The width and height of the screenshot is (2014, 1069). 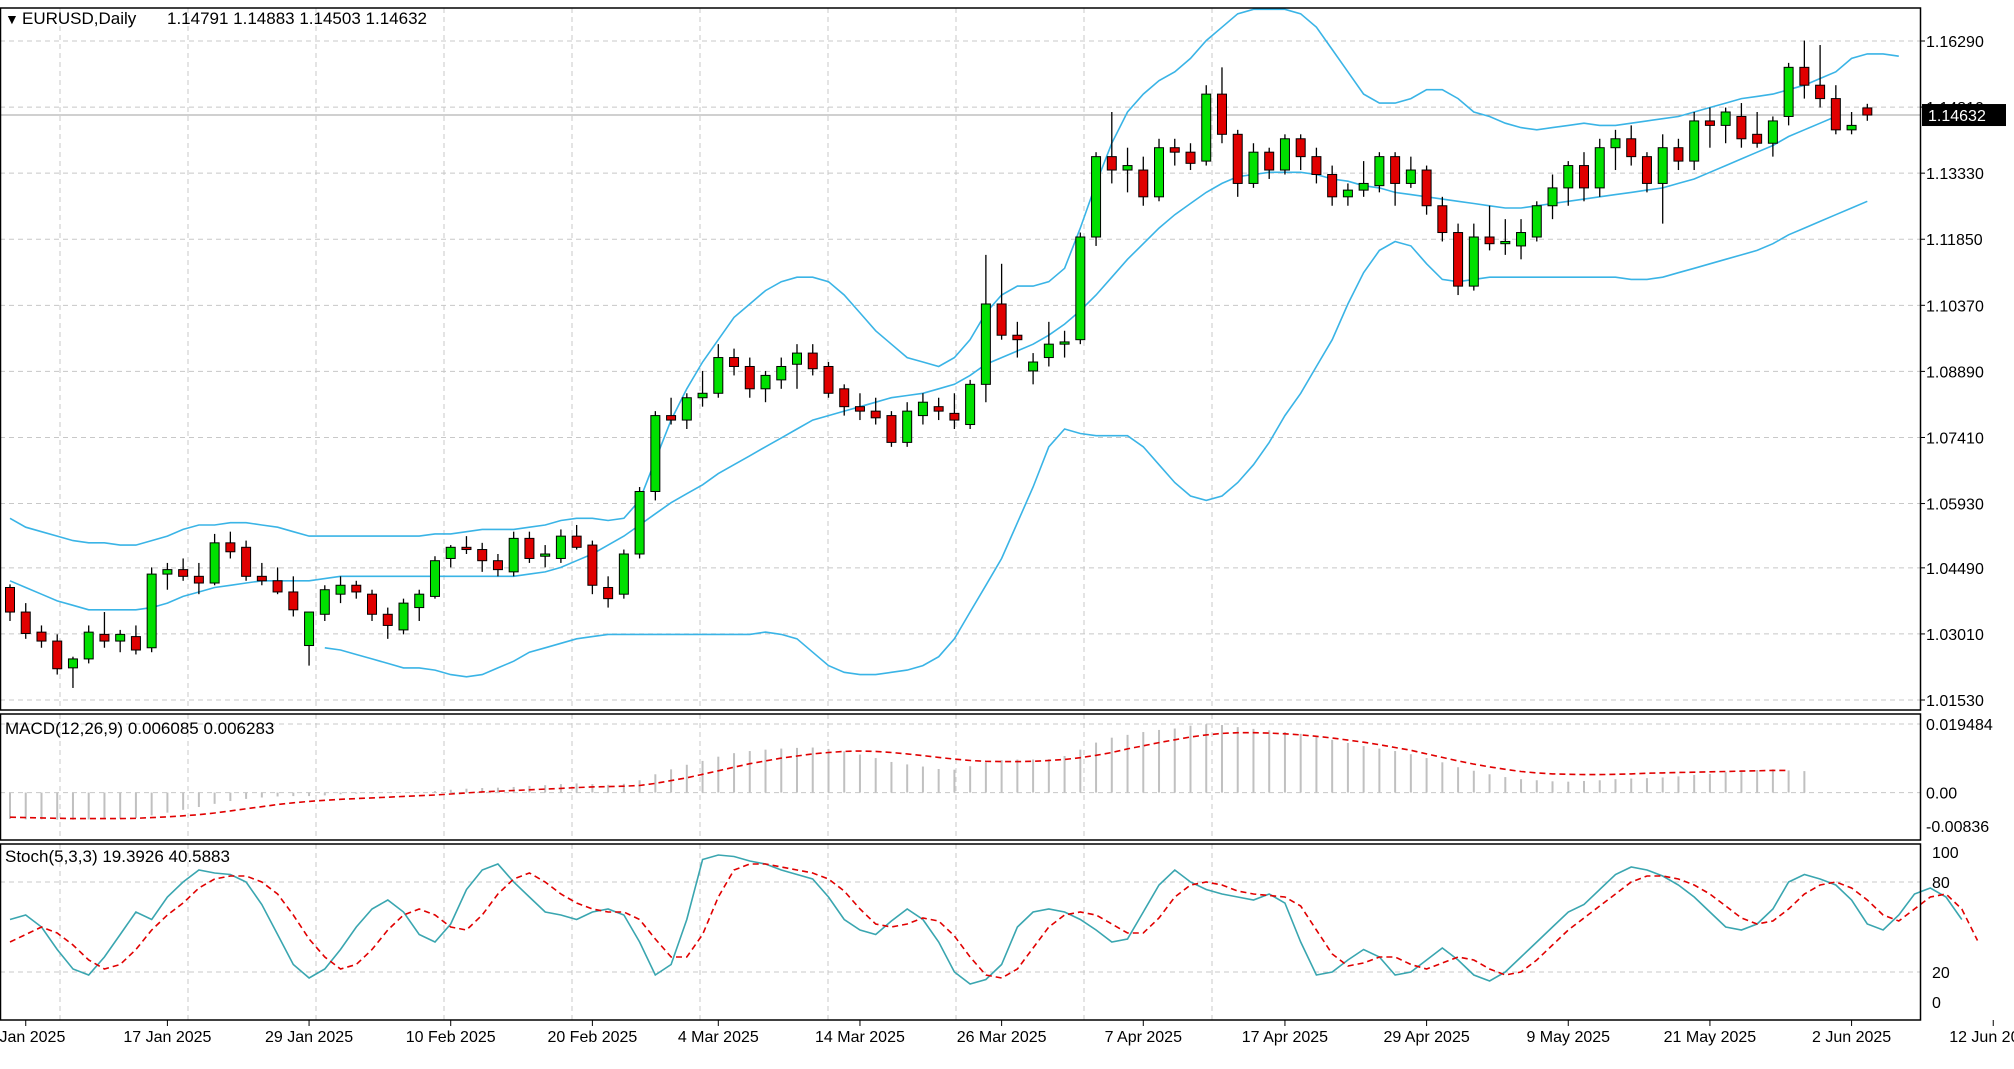 What do you see at coordinates (12, 19) in the screenshot?
I see `collapse-triangle-icon: ▼` at bounding box center [12, 19].